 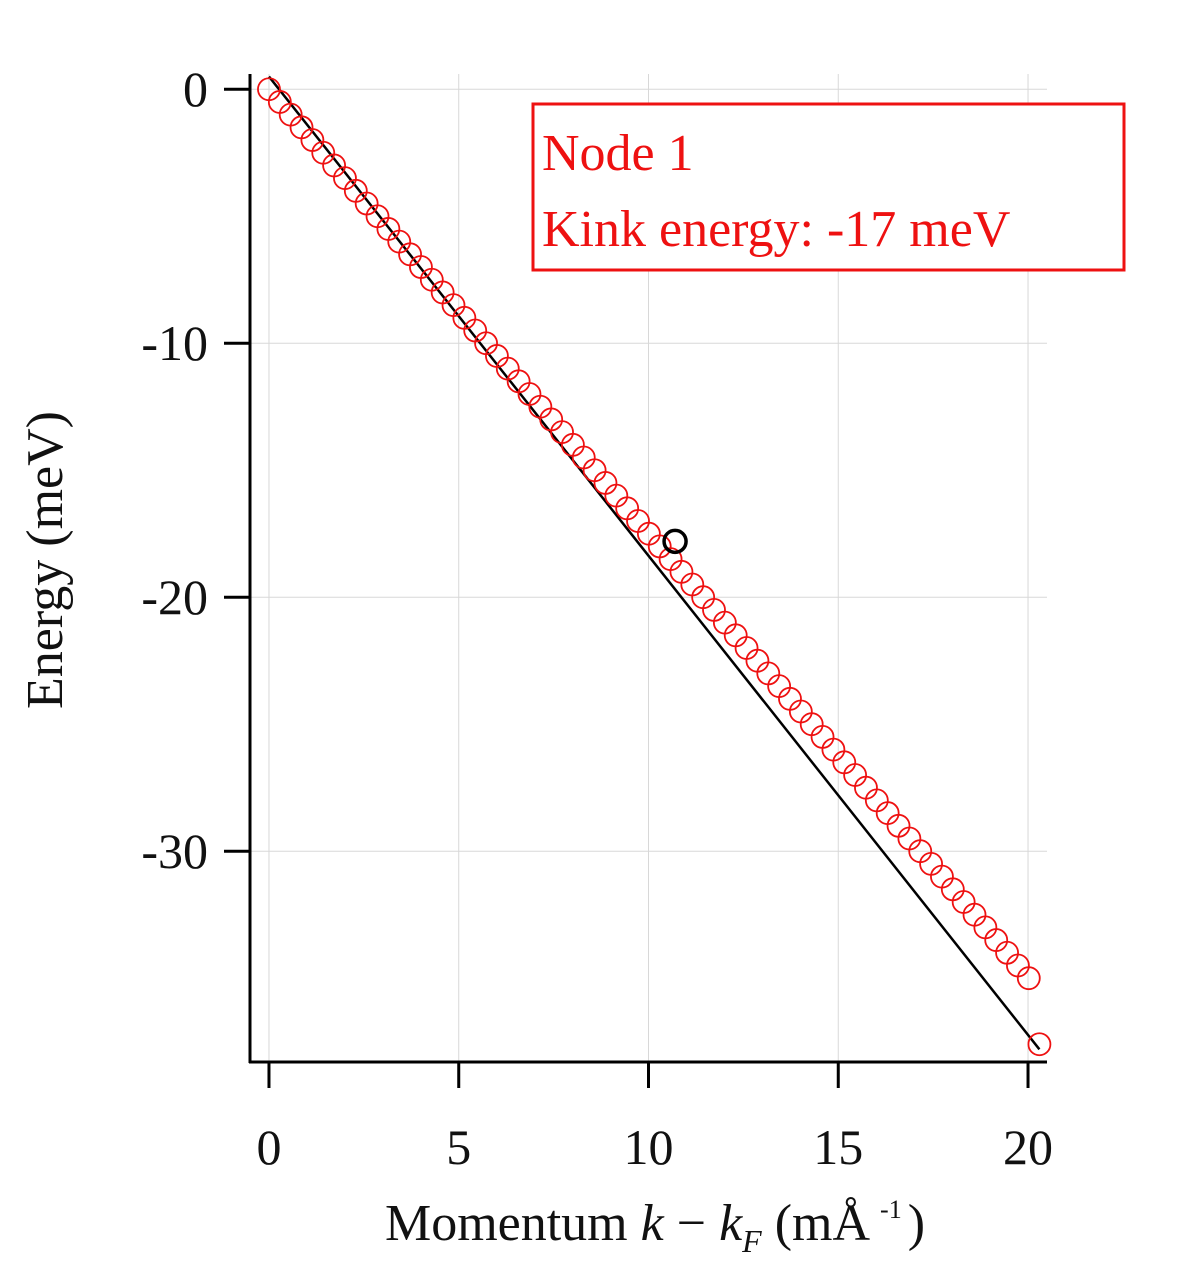 I want to click on legend-box: Node 1 Kink energy: -17 meV, so click(x=828, y=187).